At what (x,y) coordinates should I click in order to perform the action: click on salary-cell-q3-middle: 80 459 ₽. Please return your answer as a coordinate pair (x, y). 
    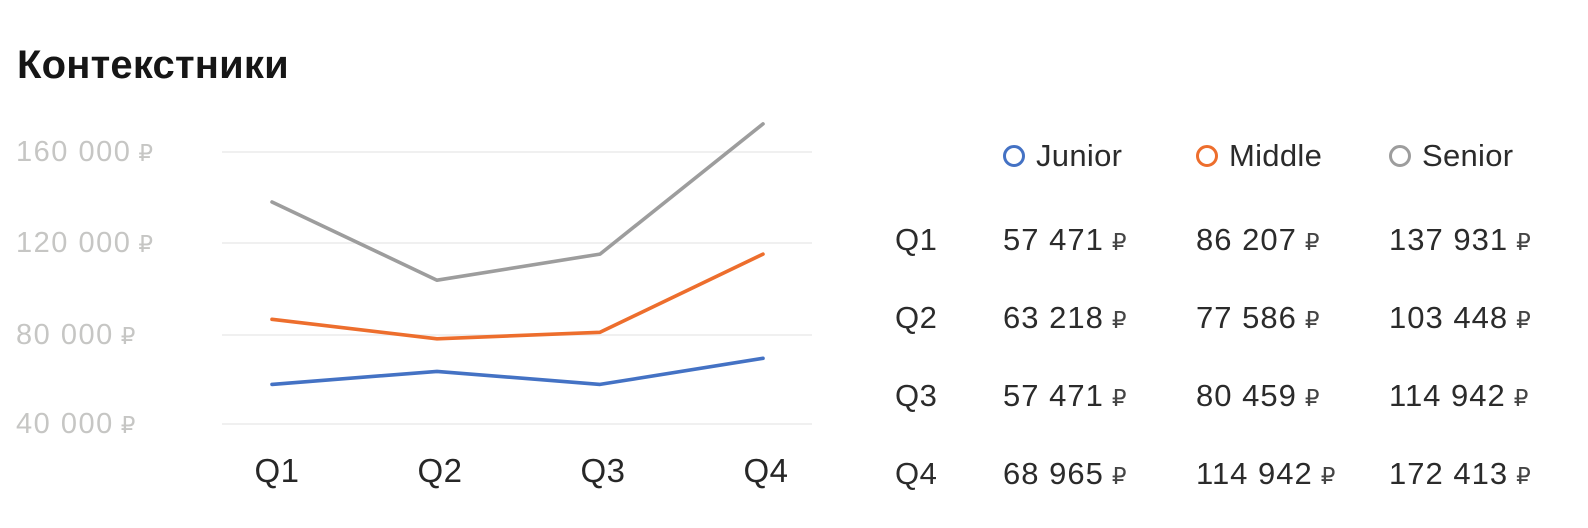
    Looking at the image, I should click on (1258, 395).